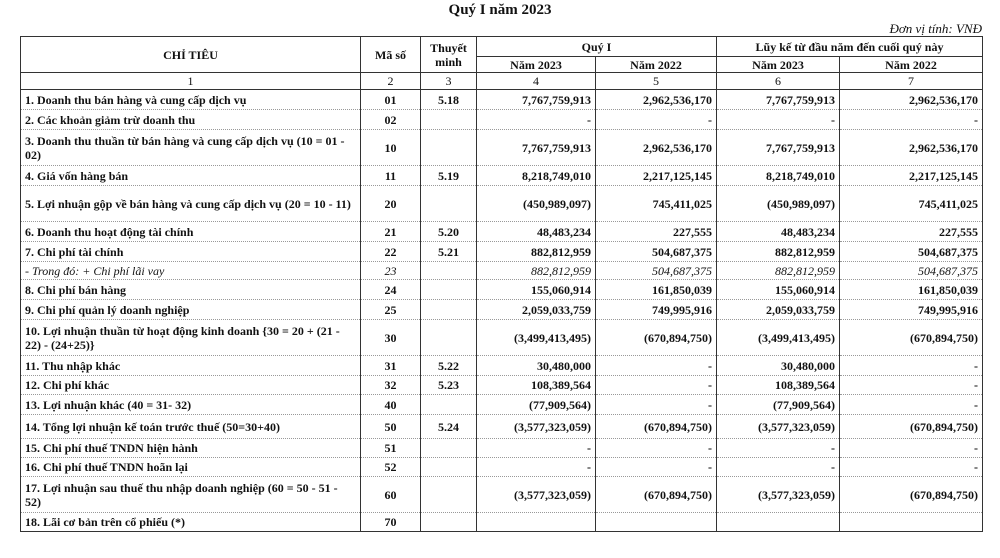 The width and height of the screenshot is (1000, 558). I want to click on row-name: 2. Các khoản giảm trừ doanh thu, so click(190, 119).